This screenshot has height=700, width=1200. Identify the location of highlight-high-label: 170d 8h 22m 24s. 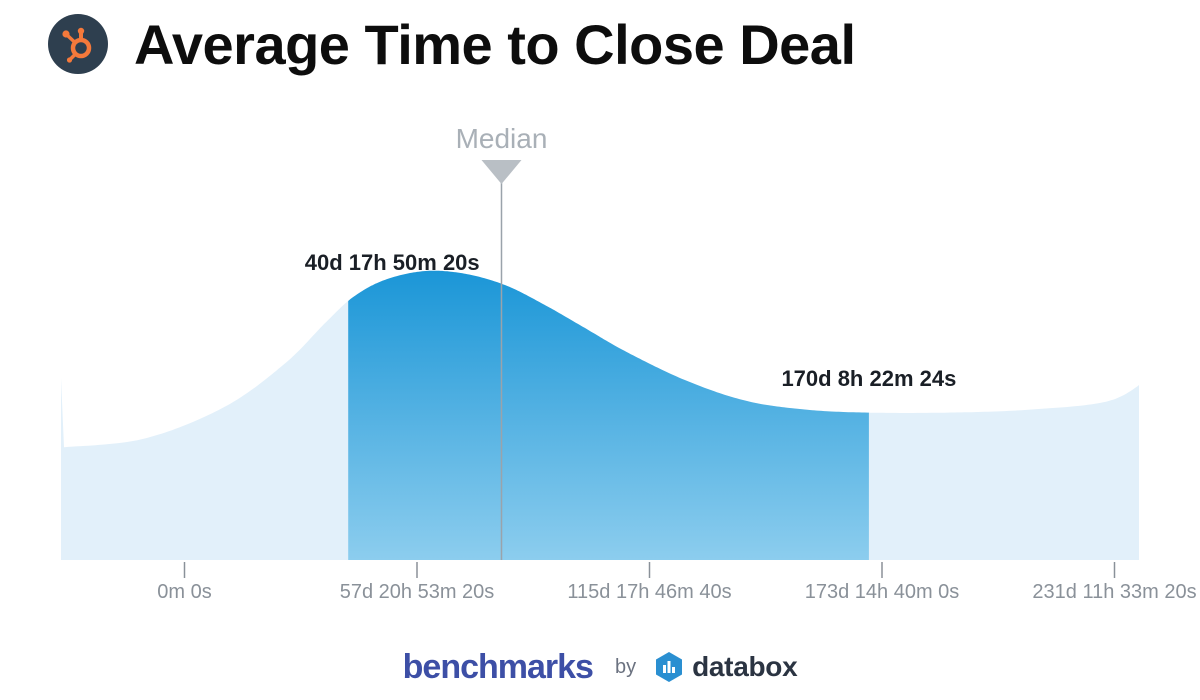
(868, 378).